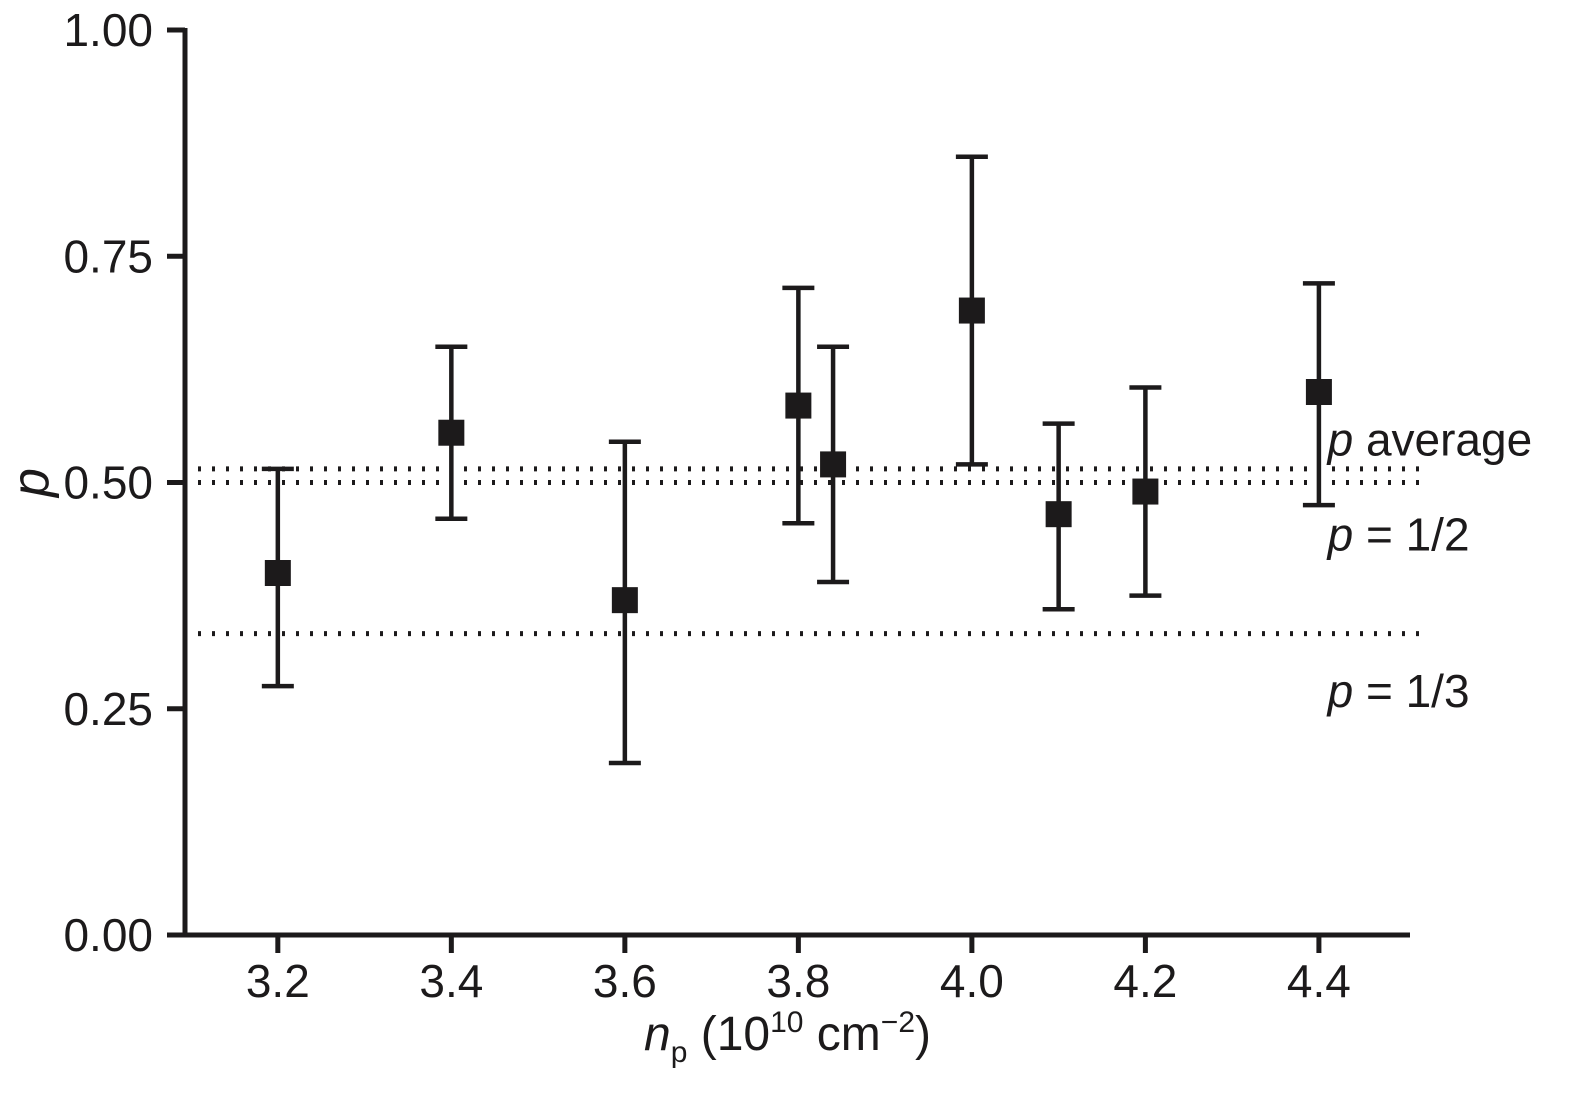  Describe the element at coordinates (1429, 439) in the screenshot. I see `reference-line-label: p average` at that location.